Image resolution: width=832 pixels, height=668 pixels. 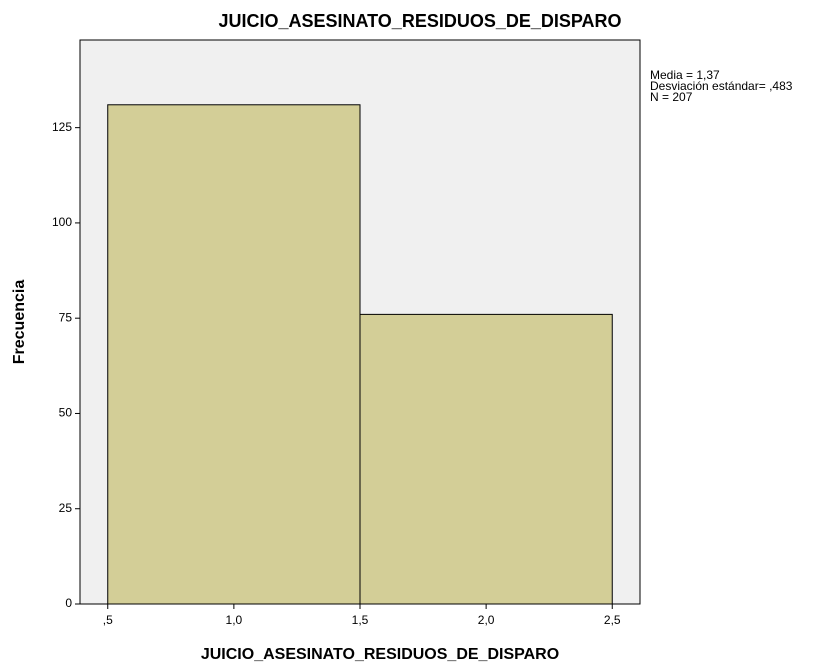 I want to click on chart-title: JUICIO_ASESINATO_RESIDUOS_DE_DISPARO, so click(x=419, y=21).